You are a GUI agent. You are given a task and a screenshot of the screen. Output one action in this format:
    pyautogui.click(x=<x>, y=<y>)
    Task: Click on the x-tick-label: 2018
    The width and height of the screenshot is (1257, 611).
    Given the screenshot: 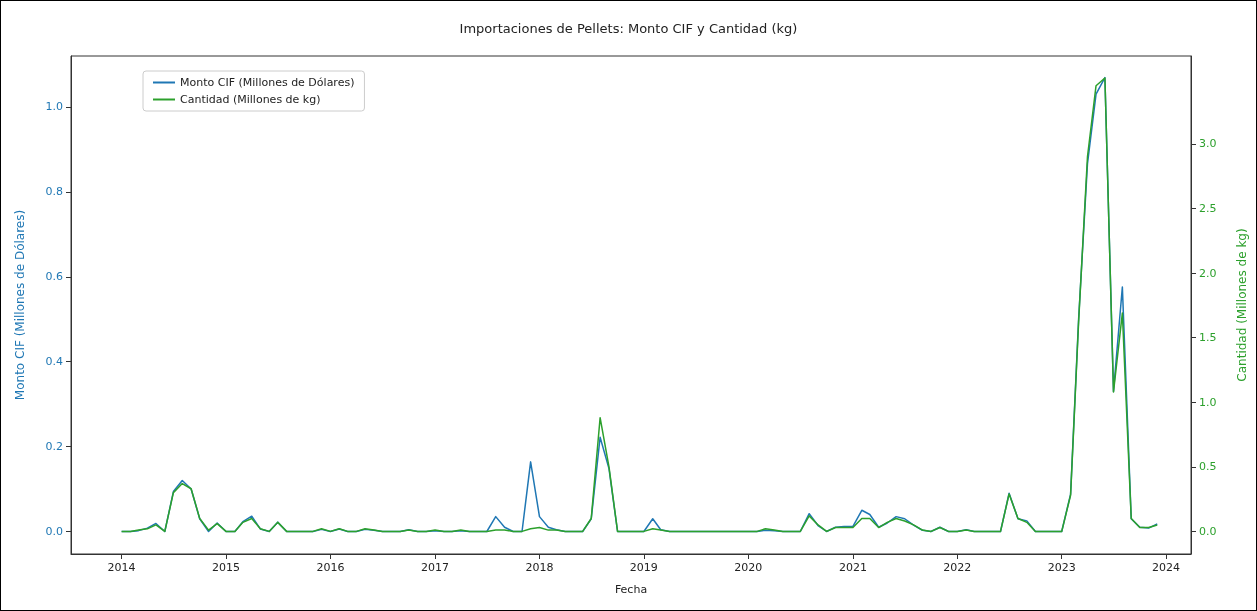 What is the action you would take?
    pyautogui.click(x=539, y=567)
    